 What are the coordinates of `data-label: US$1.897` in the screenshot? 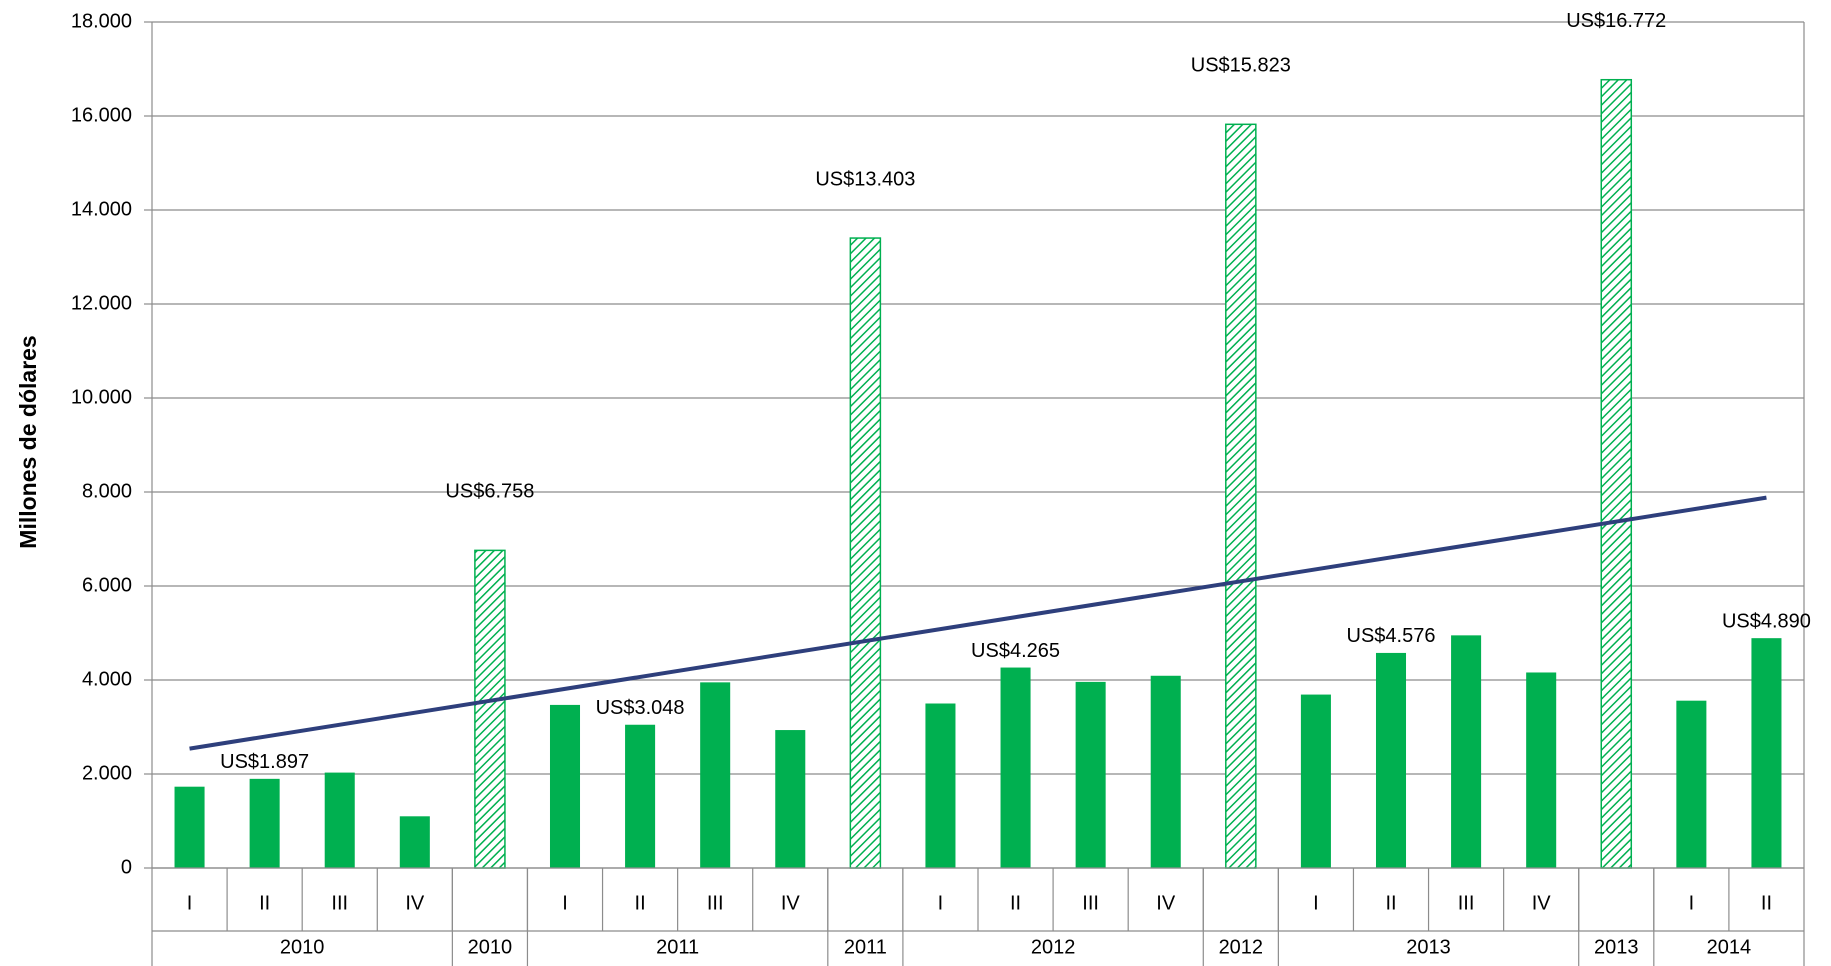 It's located at (264, 762).